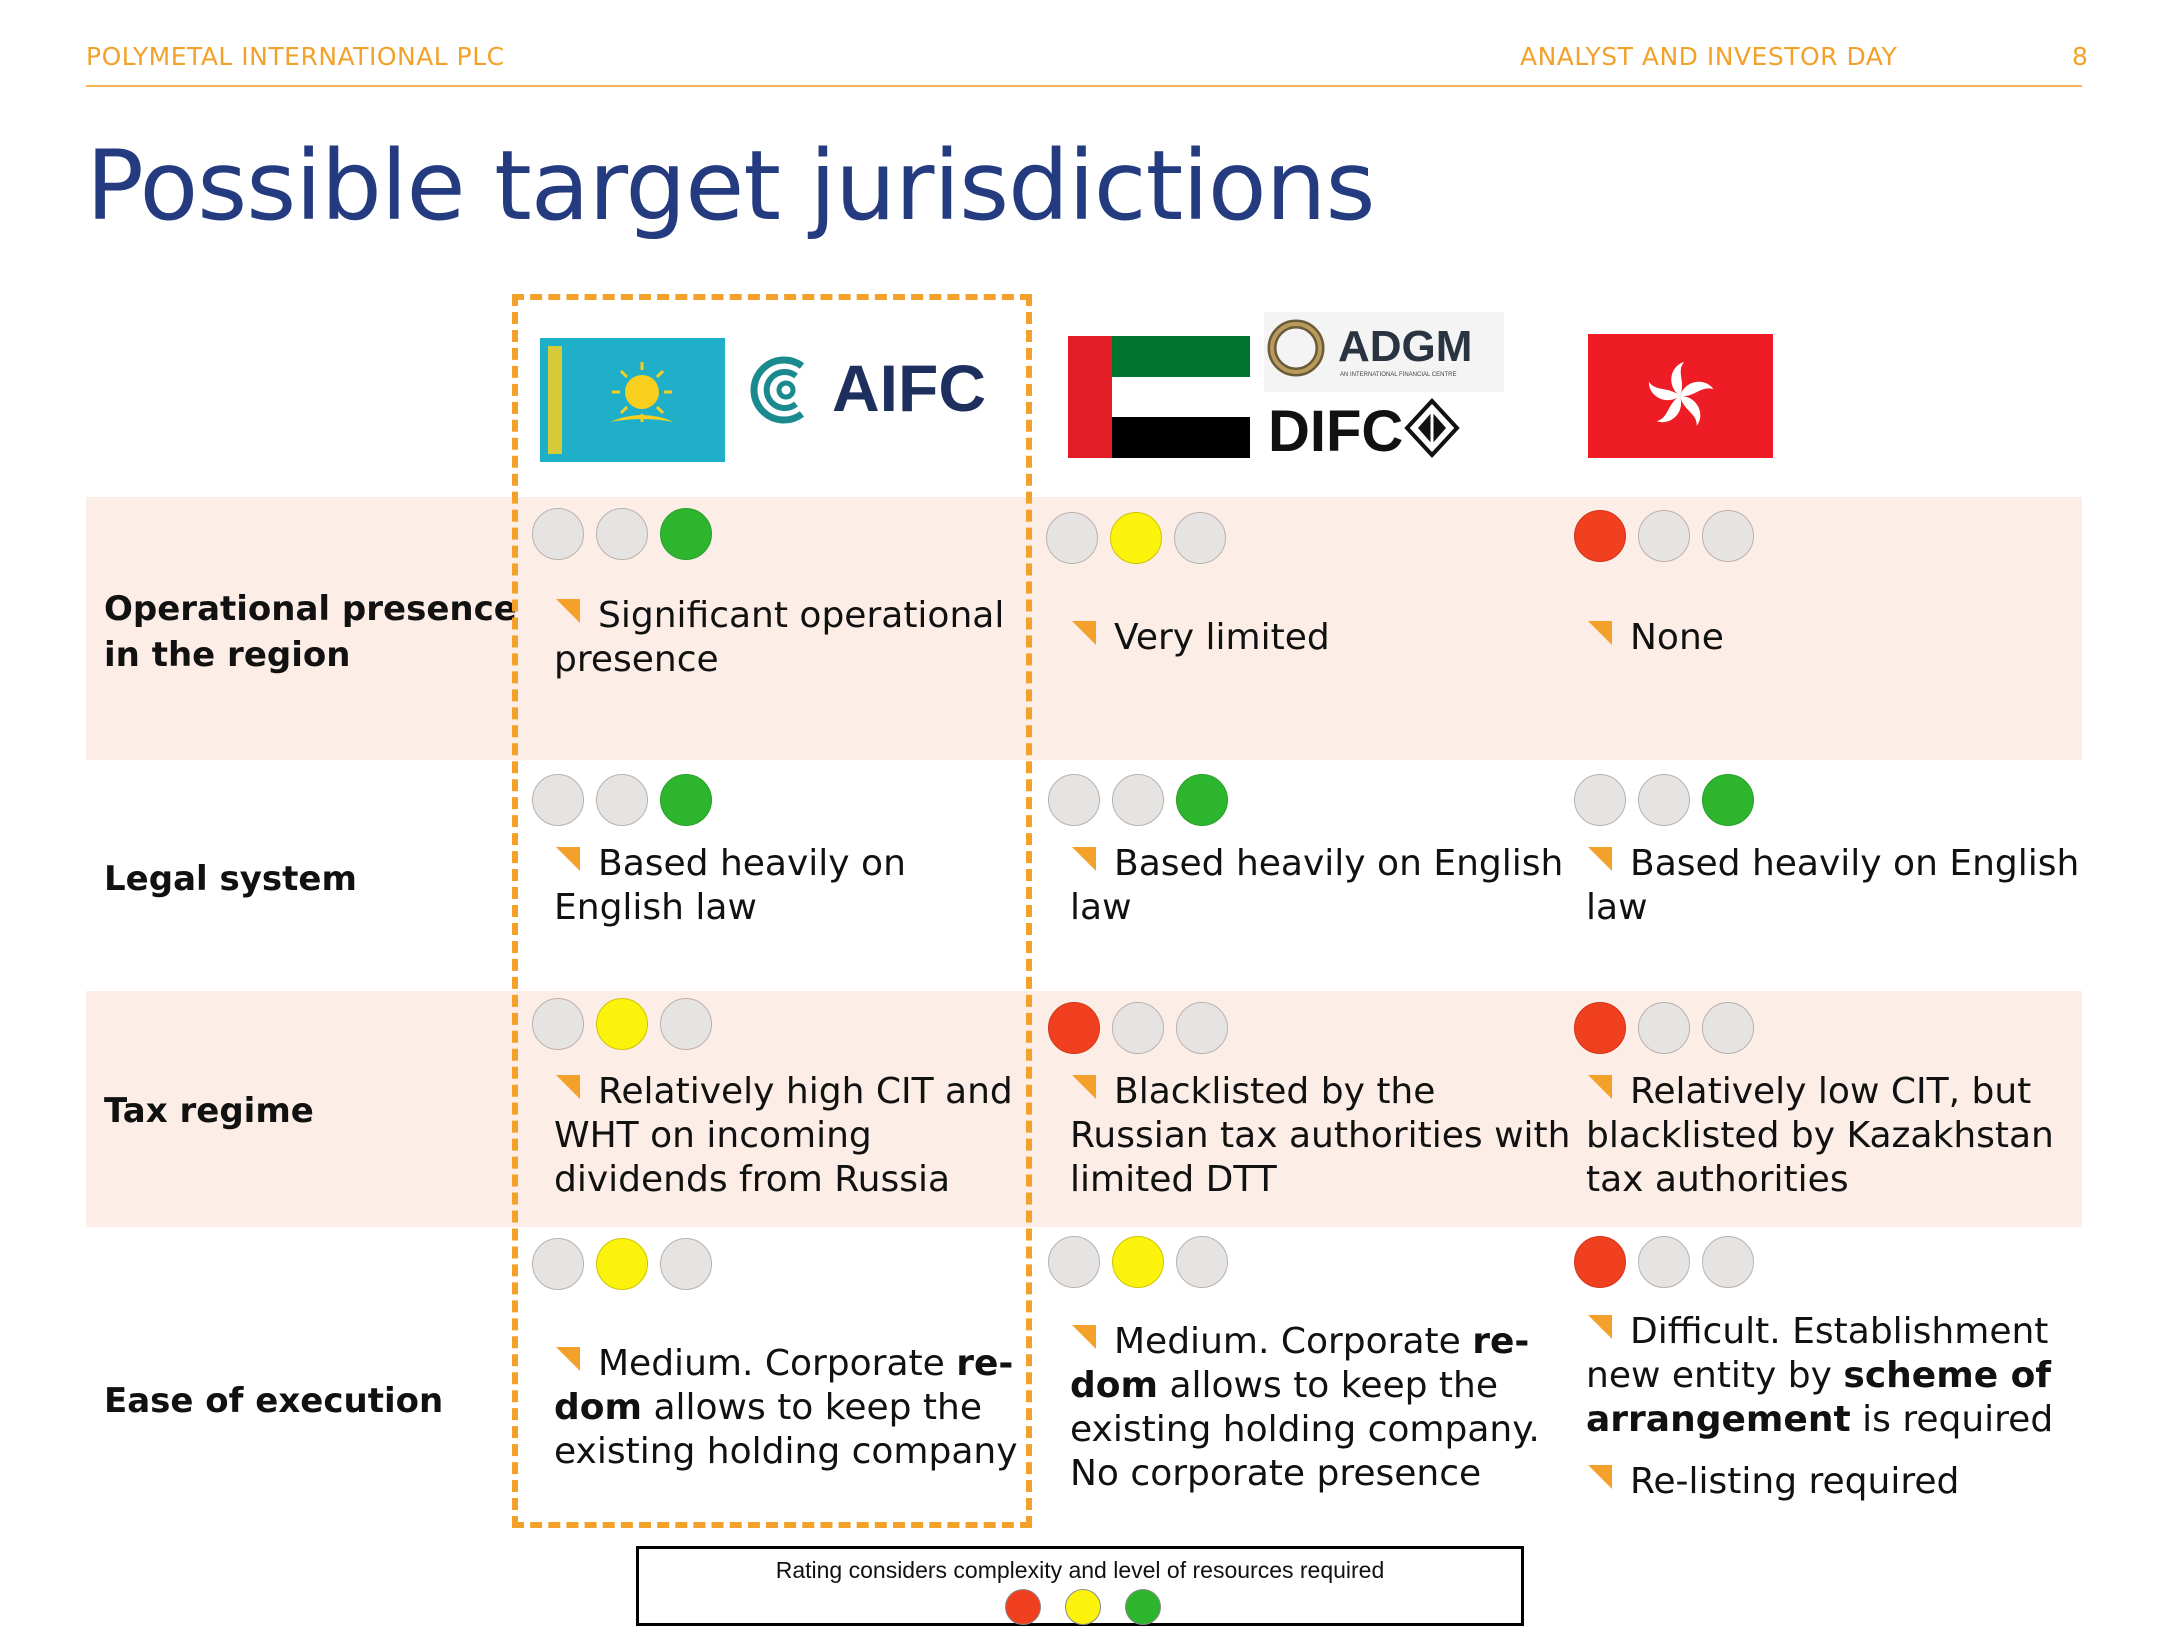  Describe the element at coordinates (1305, 1429) in the screenshot. I see `cell-text: existing holding company.` at that location.